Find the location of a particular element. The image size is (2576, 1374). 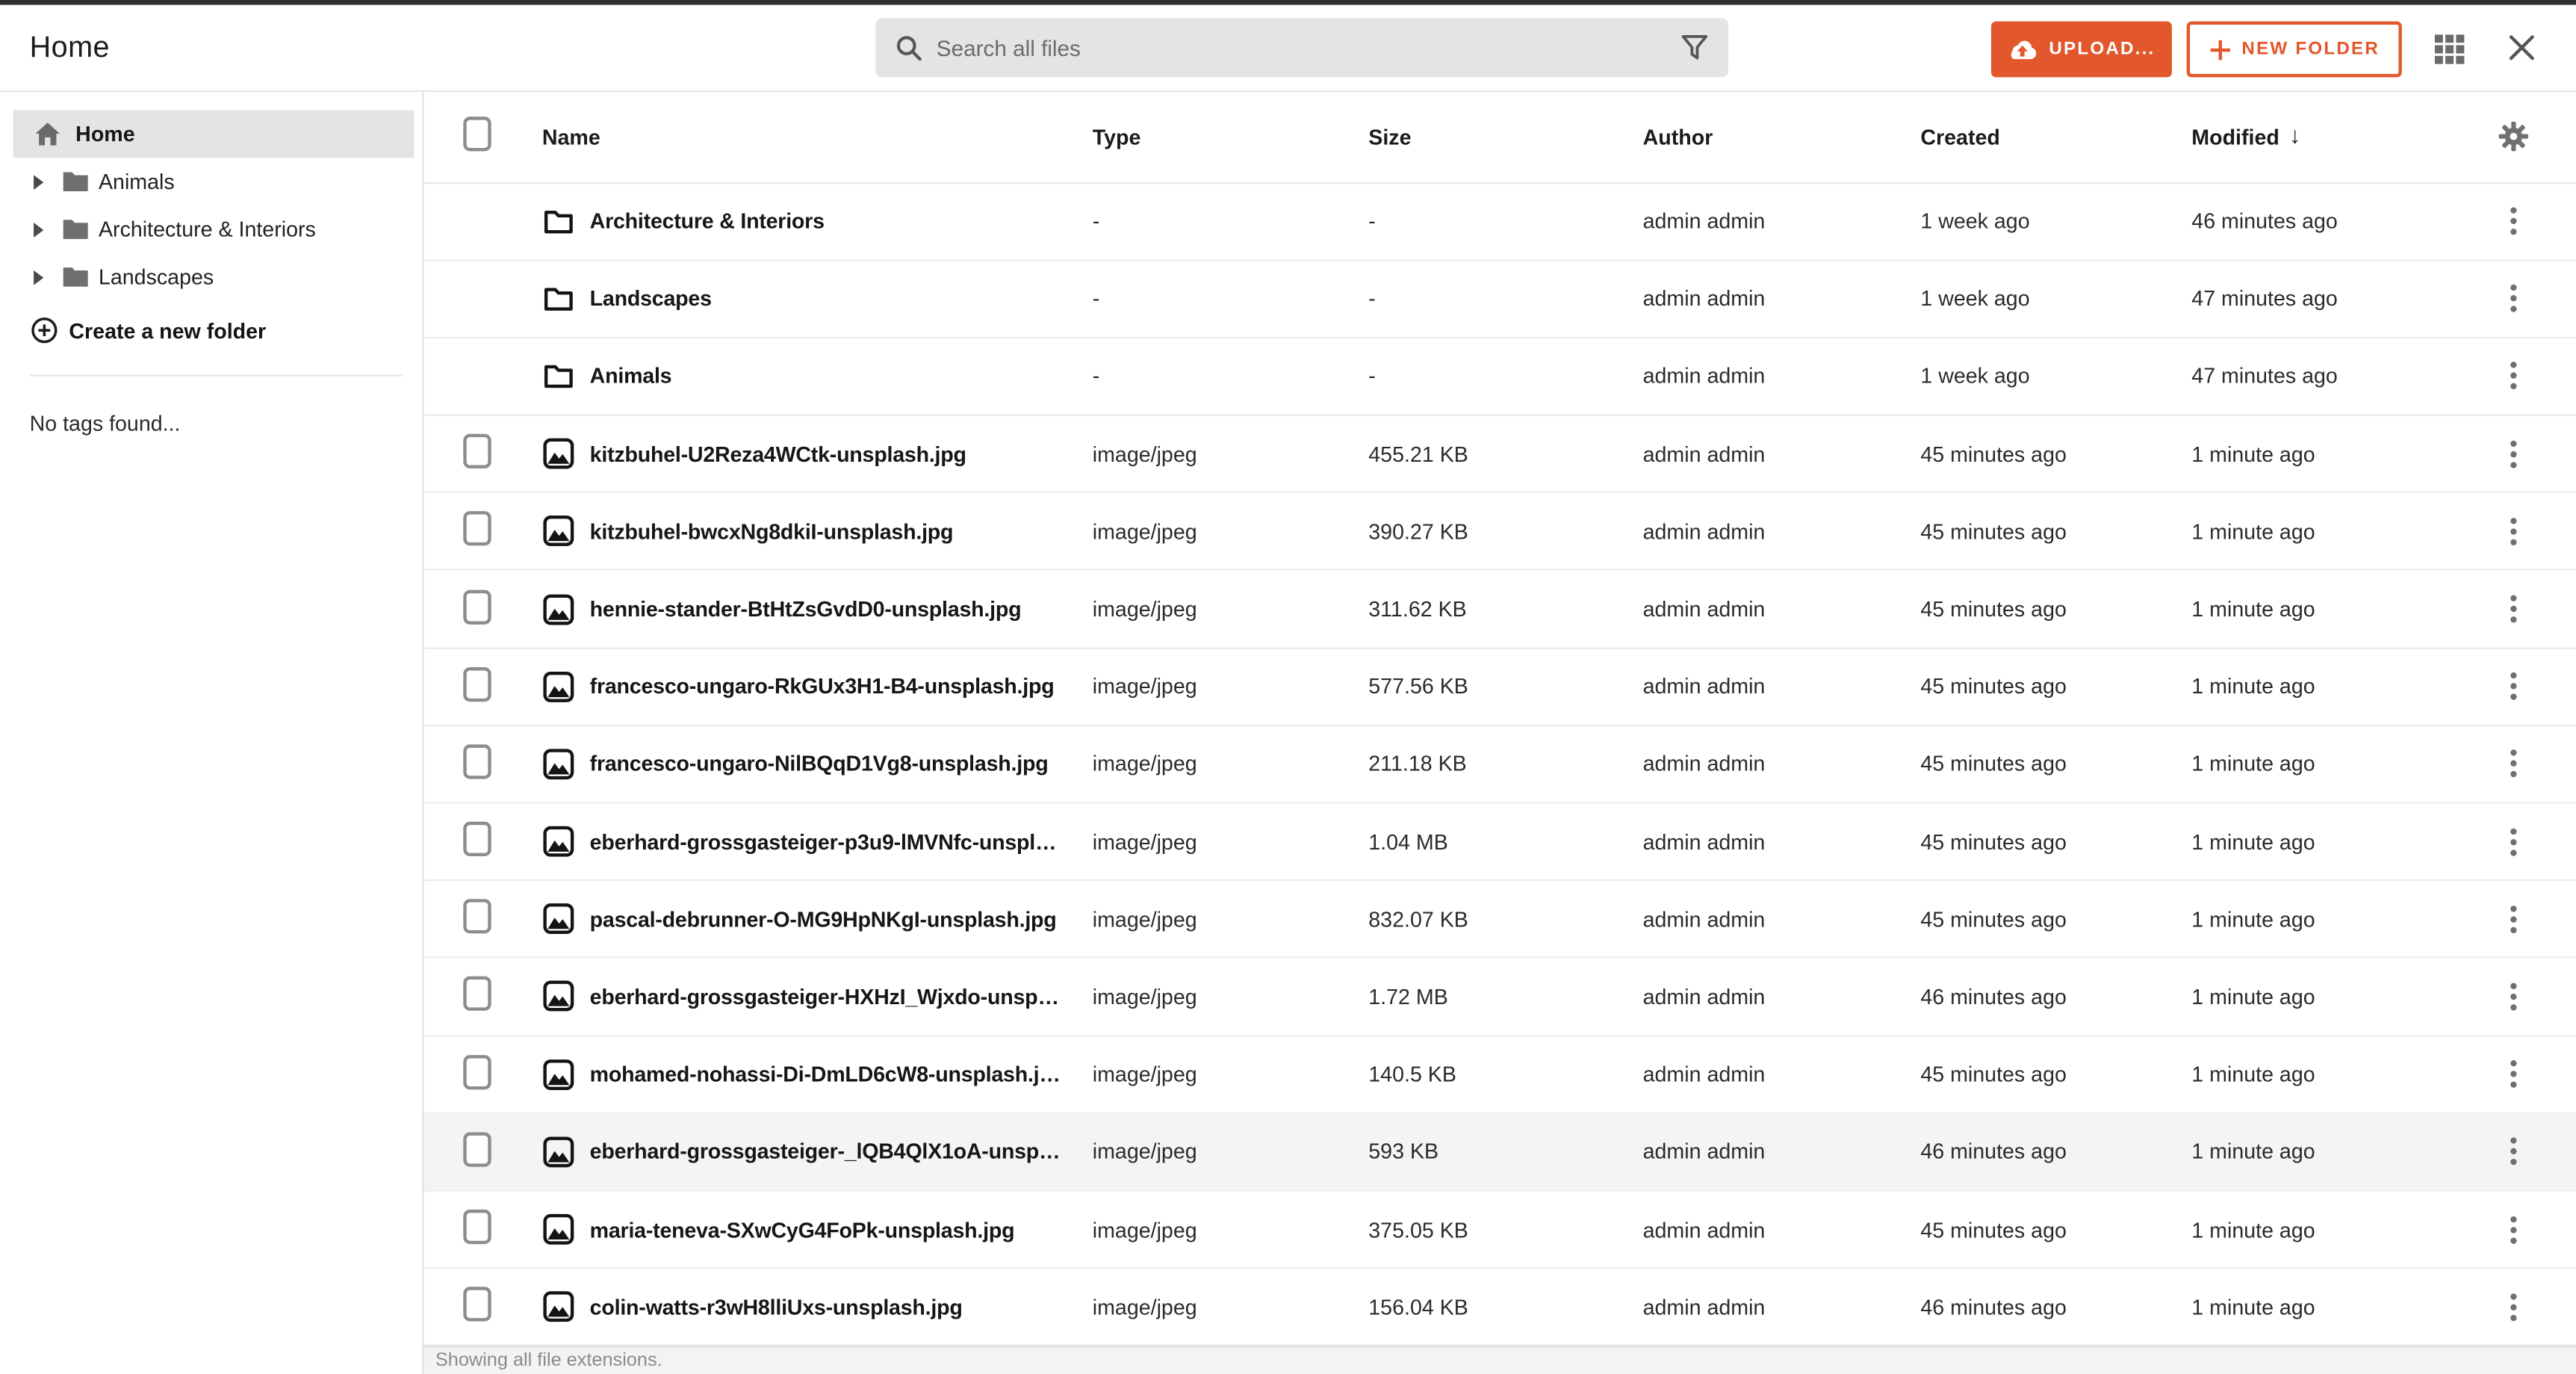

filter-icon is located at coordinates (1694, 47).